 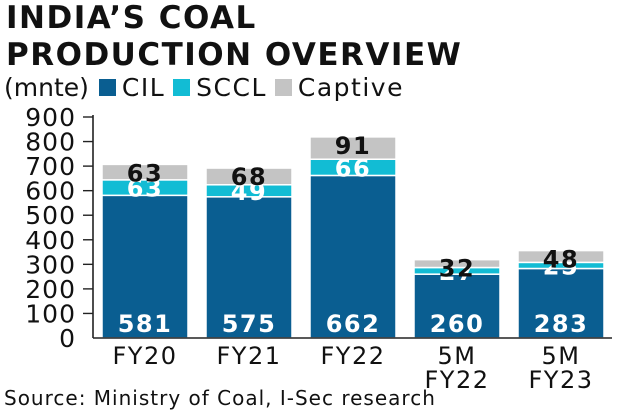 What do you see at coordinates (107, 87) in the screenshot?
I see `legend-swatch-cil` at bounding box center [107, 87].